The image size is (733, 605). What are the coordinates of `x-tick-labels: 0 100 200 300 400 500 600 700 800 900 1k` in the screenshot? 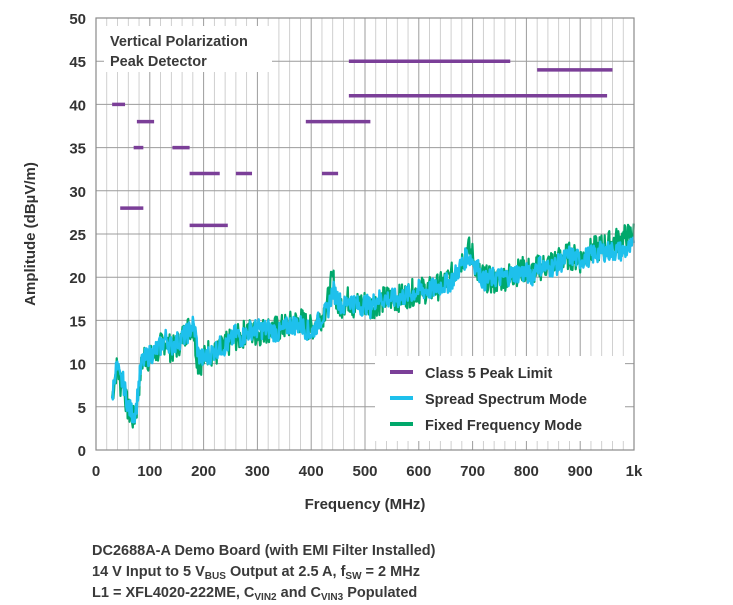 It's located at (367, 471).